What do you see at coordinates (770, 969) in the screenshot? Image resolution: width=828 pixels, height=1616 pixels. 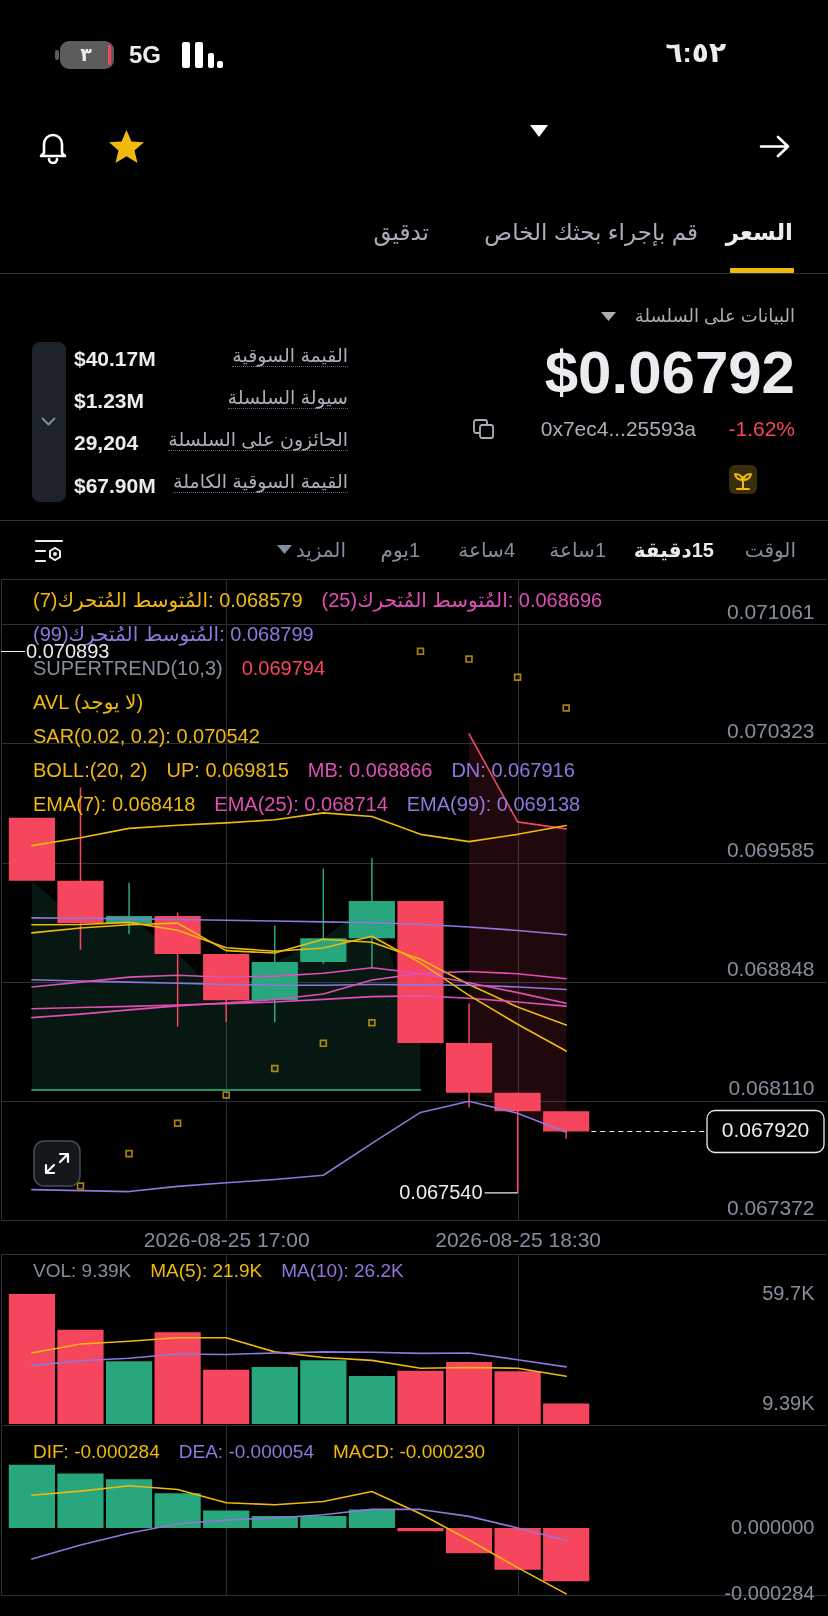 I see `y-tick-label: 0.068848` at bounding box center [770, 969].